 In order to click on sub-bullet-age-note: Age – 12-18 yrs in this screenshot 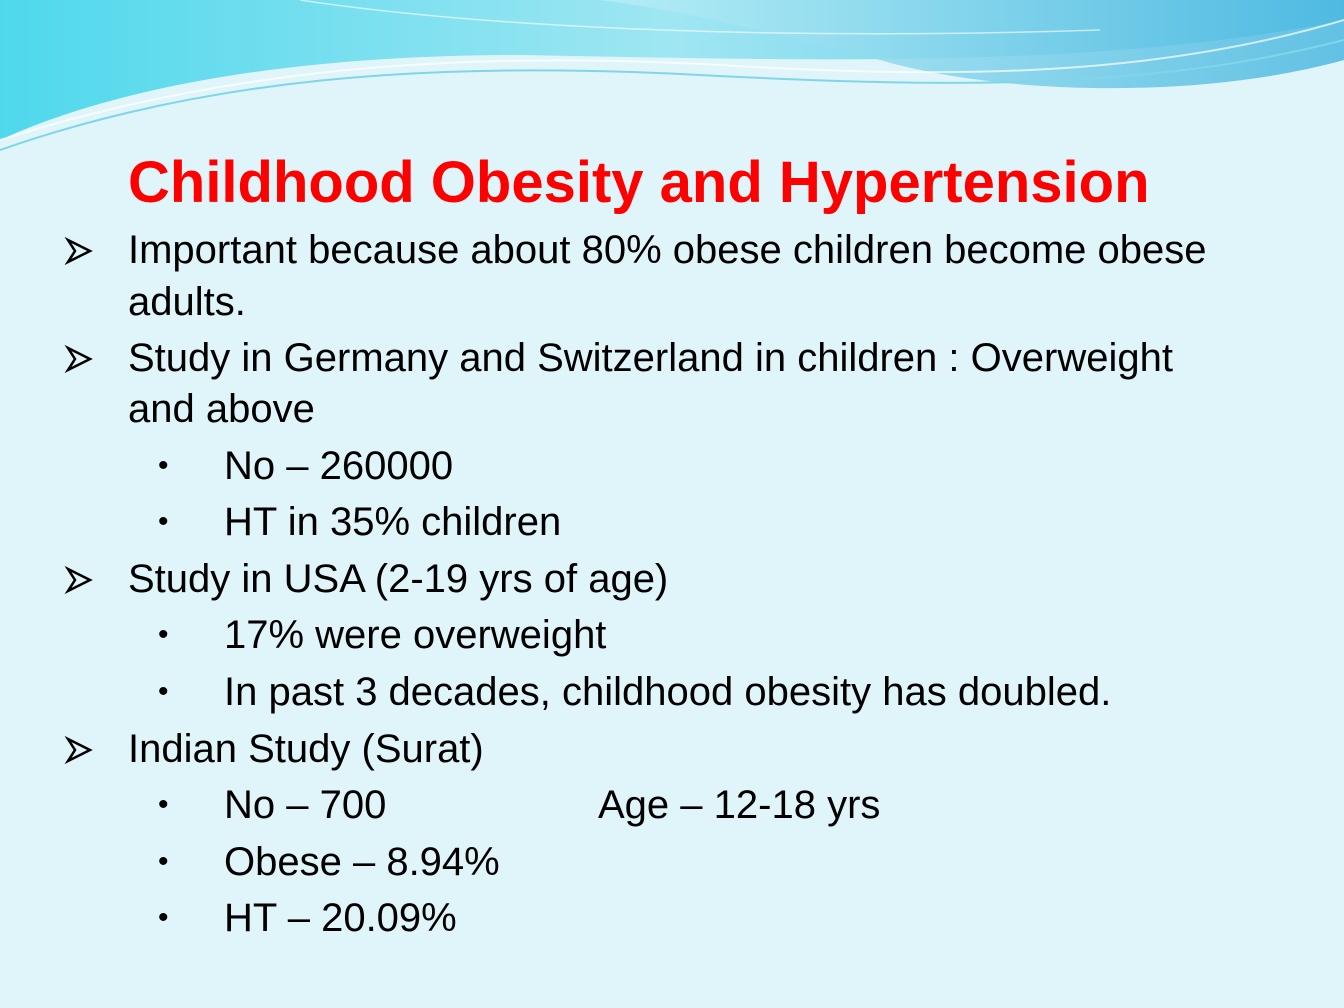, I will do `click(739, 805)`.